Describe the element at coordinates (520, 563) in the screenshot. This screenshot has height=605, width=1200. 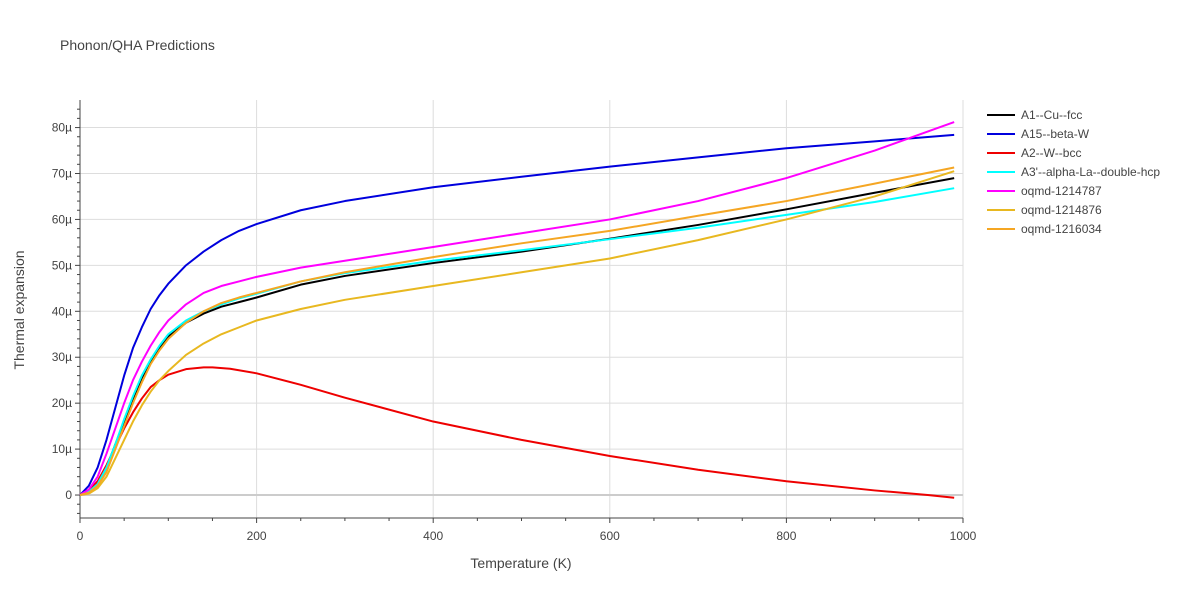
I see `x-axis-label: Temperature (K)` at that location.